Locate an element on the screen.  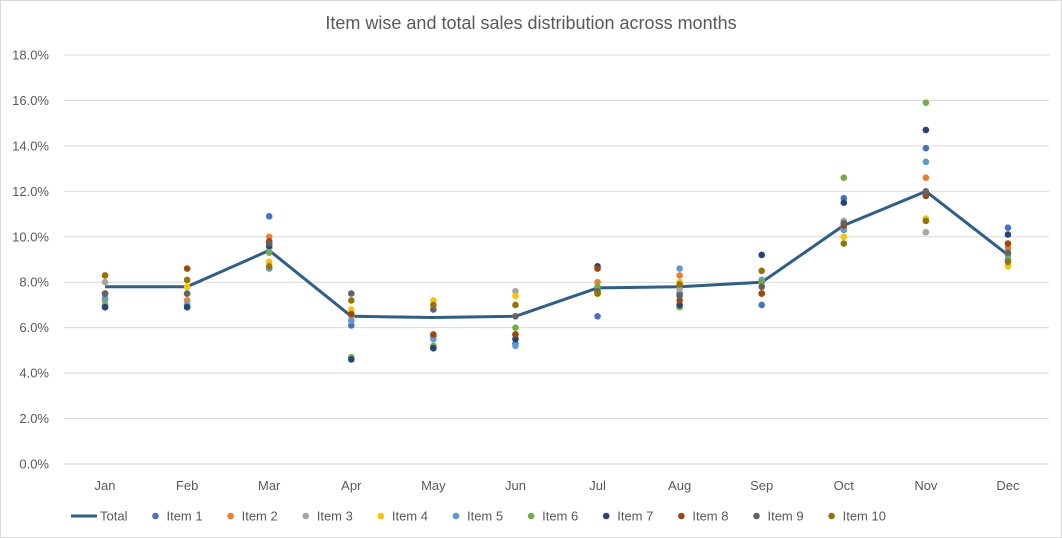
y-tick-label: 4.0% is located at coordinates (34, 373).